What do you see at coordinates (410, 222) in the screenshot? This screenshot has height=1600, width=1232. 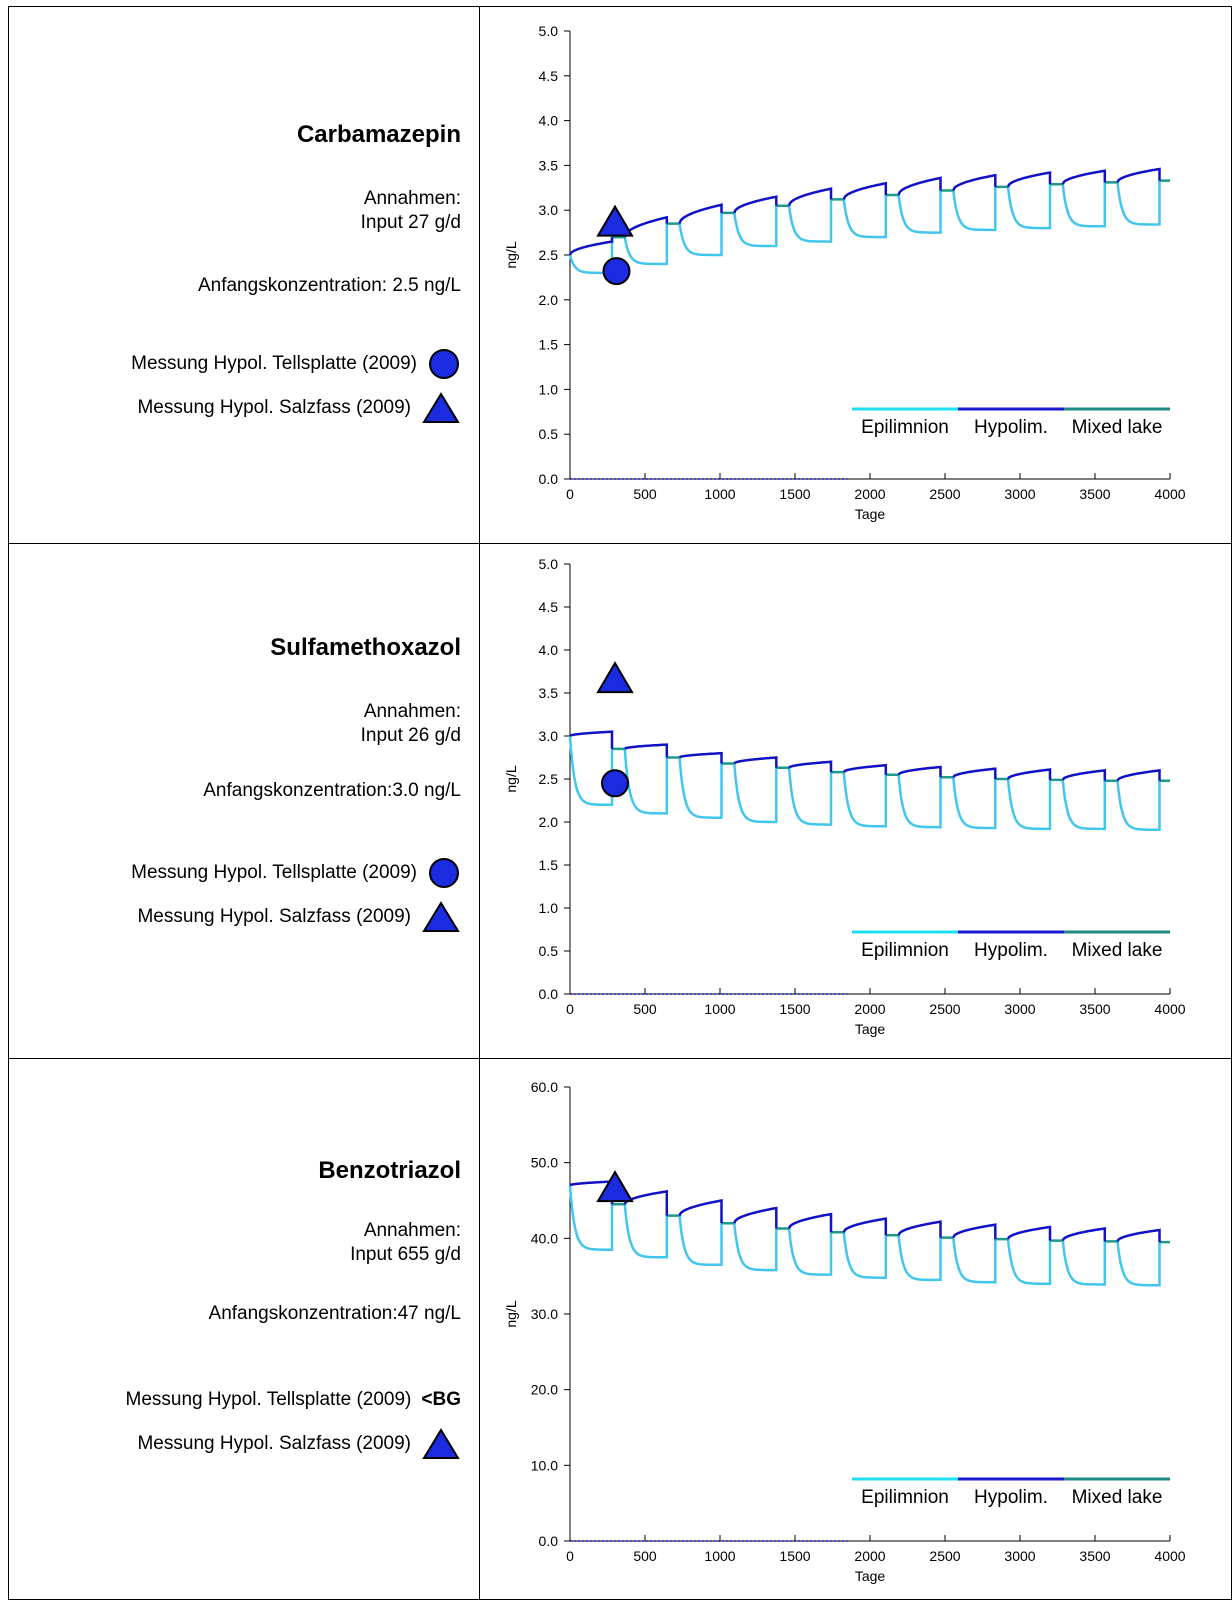 I see `input-value: Input 27 g/d` at bounding box center [410, 222].